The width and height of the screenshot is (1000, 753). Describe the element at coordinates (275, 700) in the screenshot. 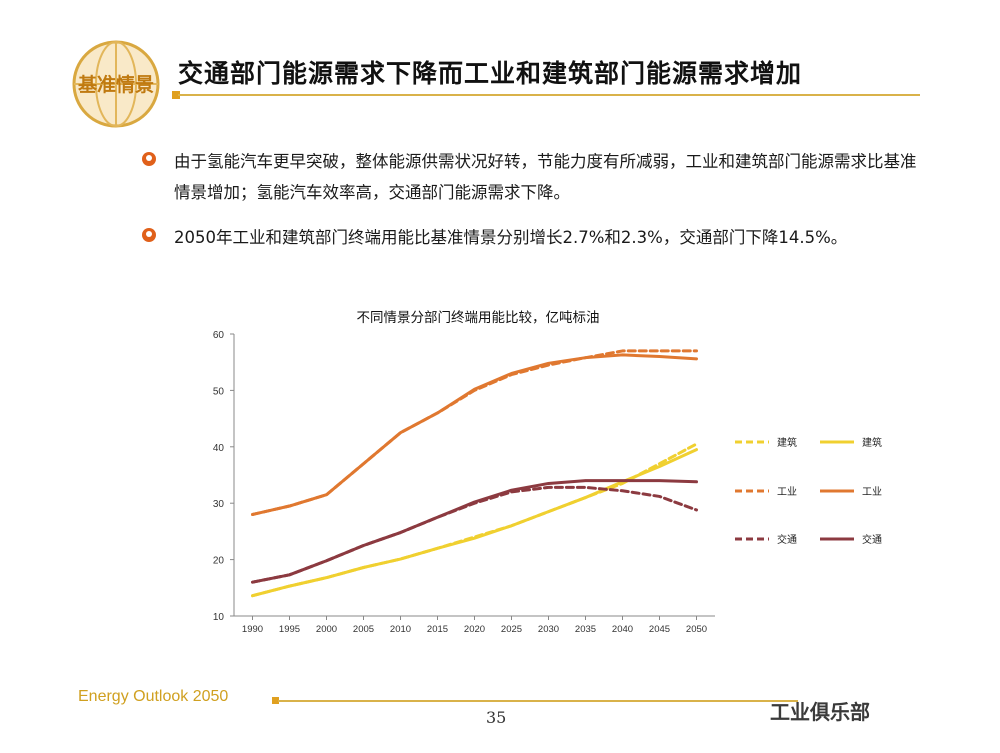

I see `footer-marker` at that location.